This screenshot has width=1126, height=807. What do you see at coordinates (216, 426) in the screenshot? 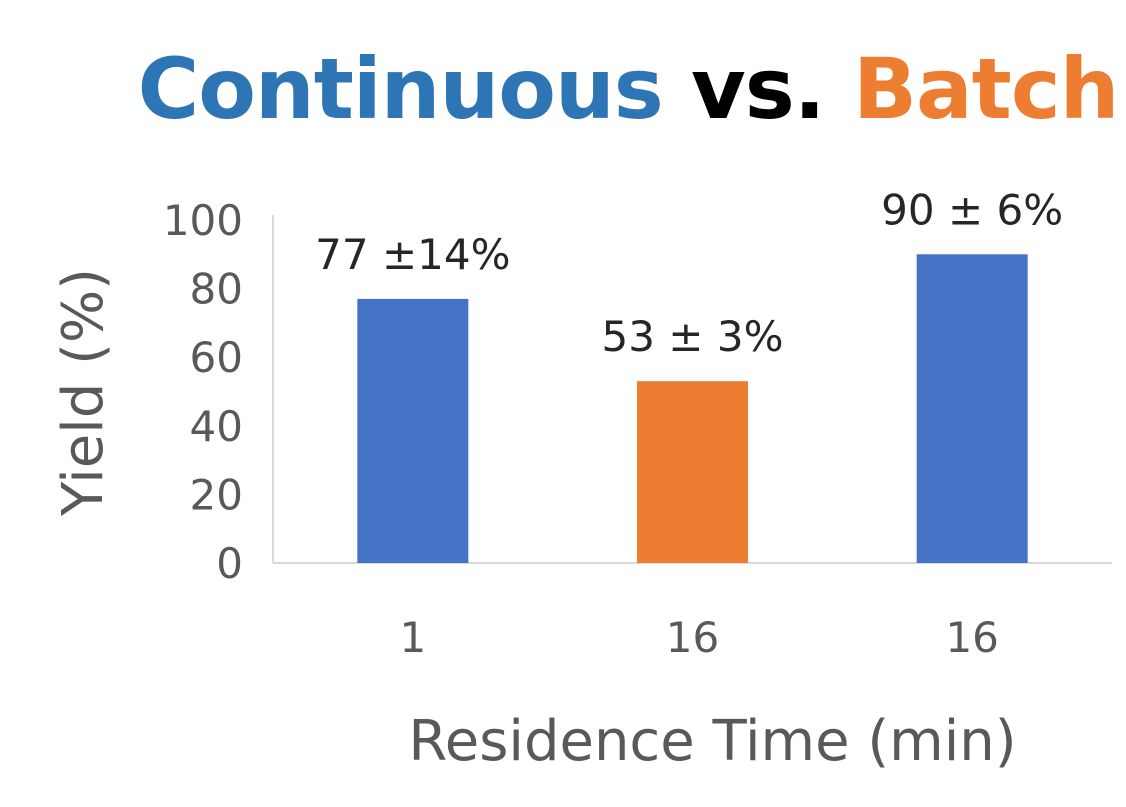
I see `y-tick-label: 40` at bounding box center [216, 426].